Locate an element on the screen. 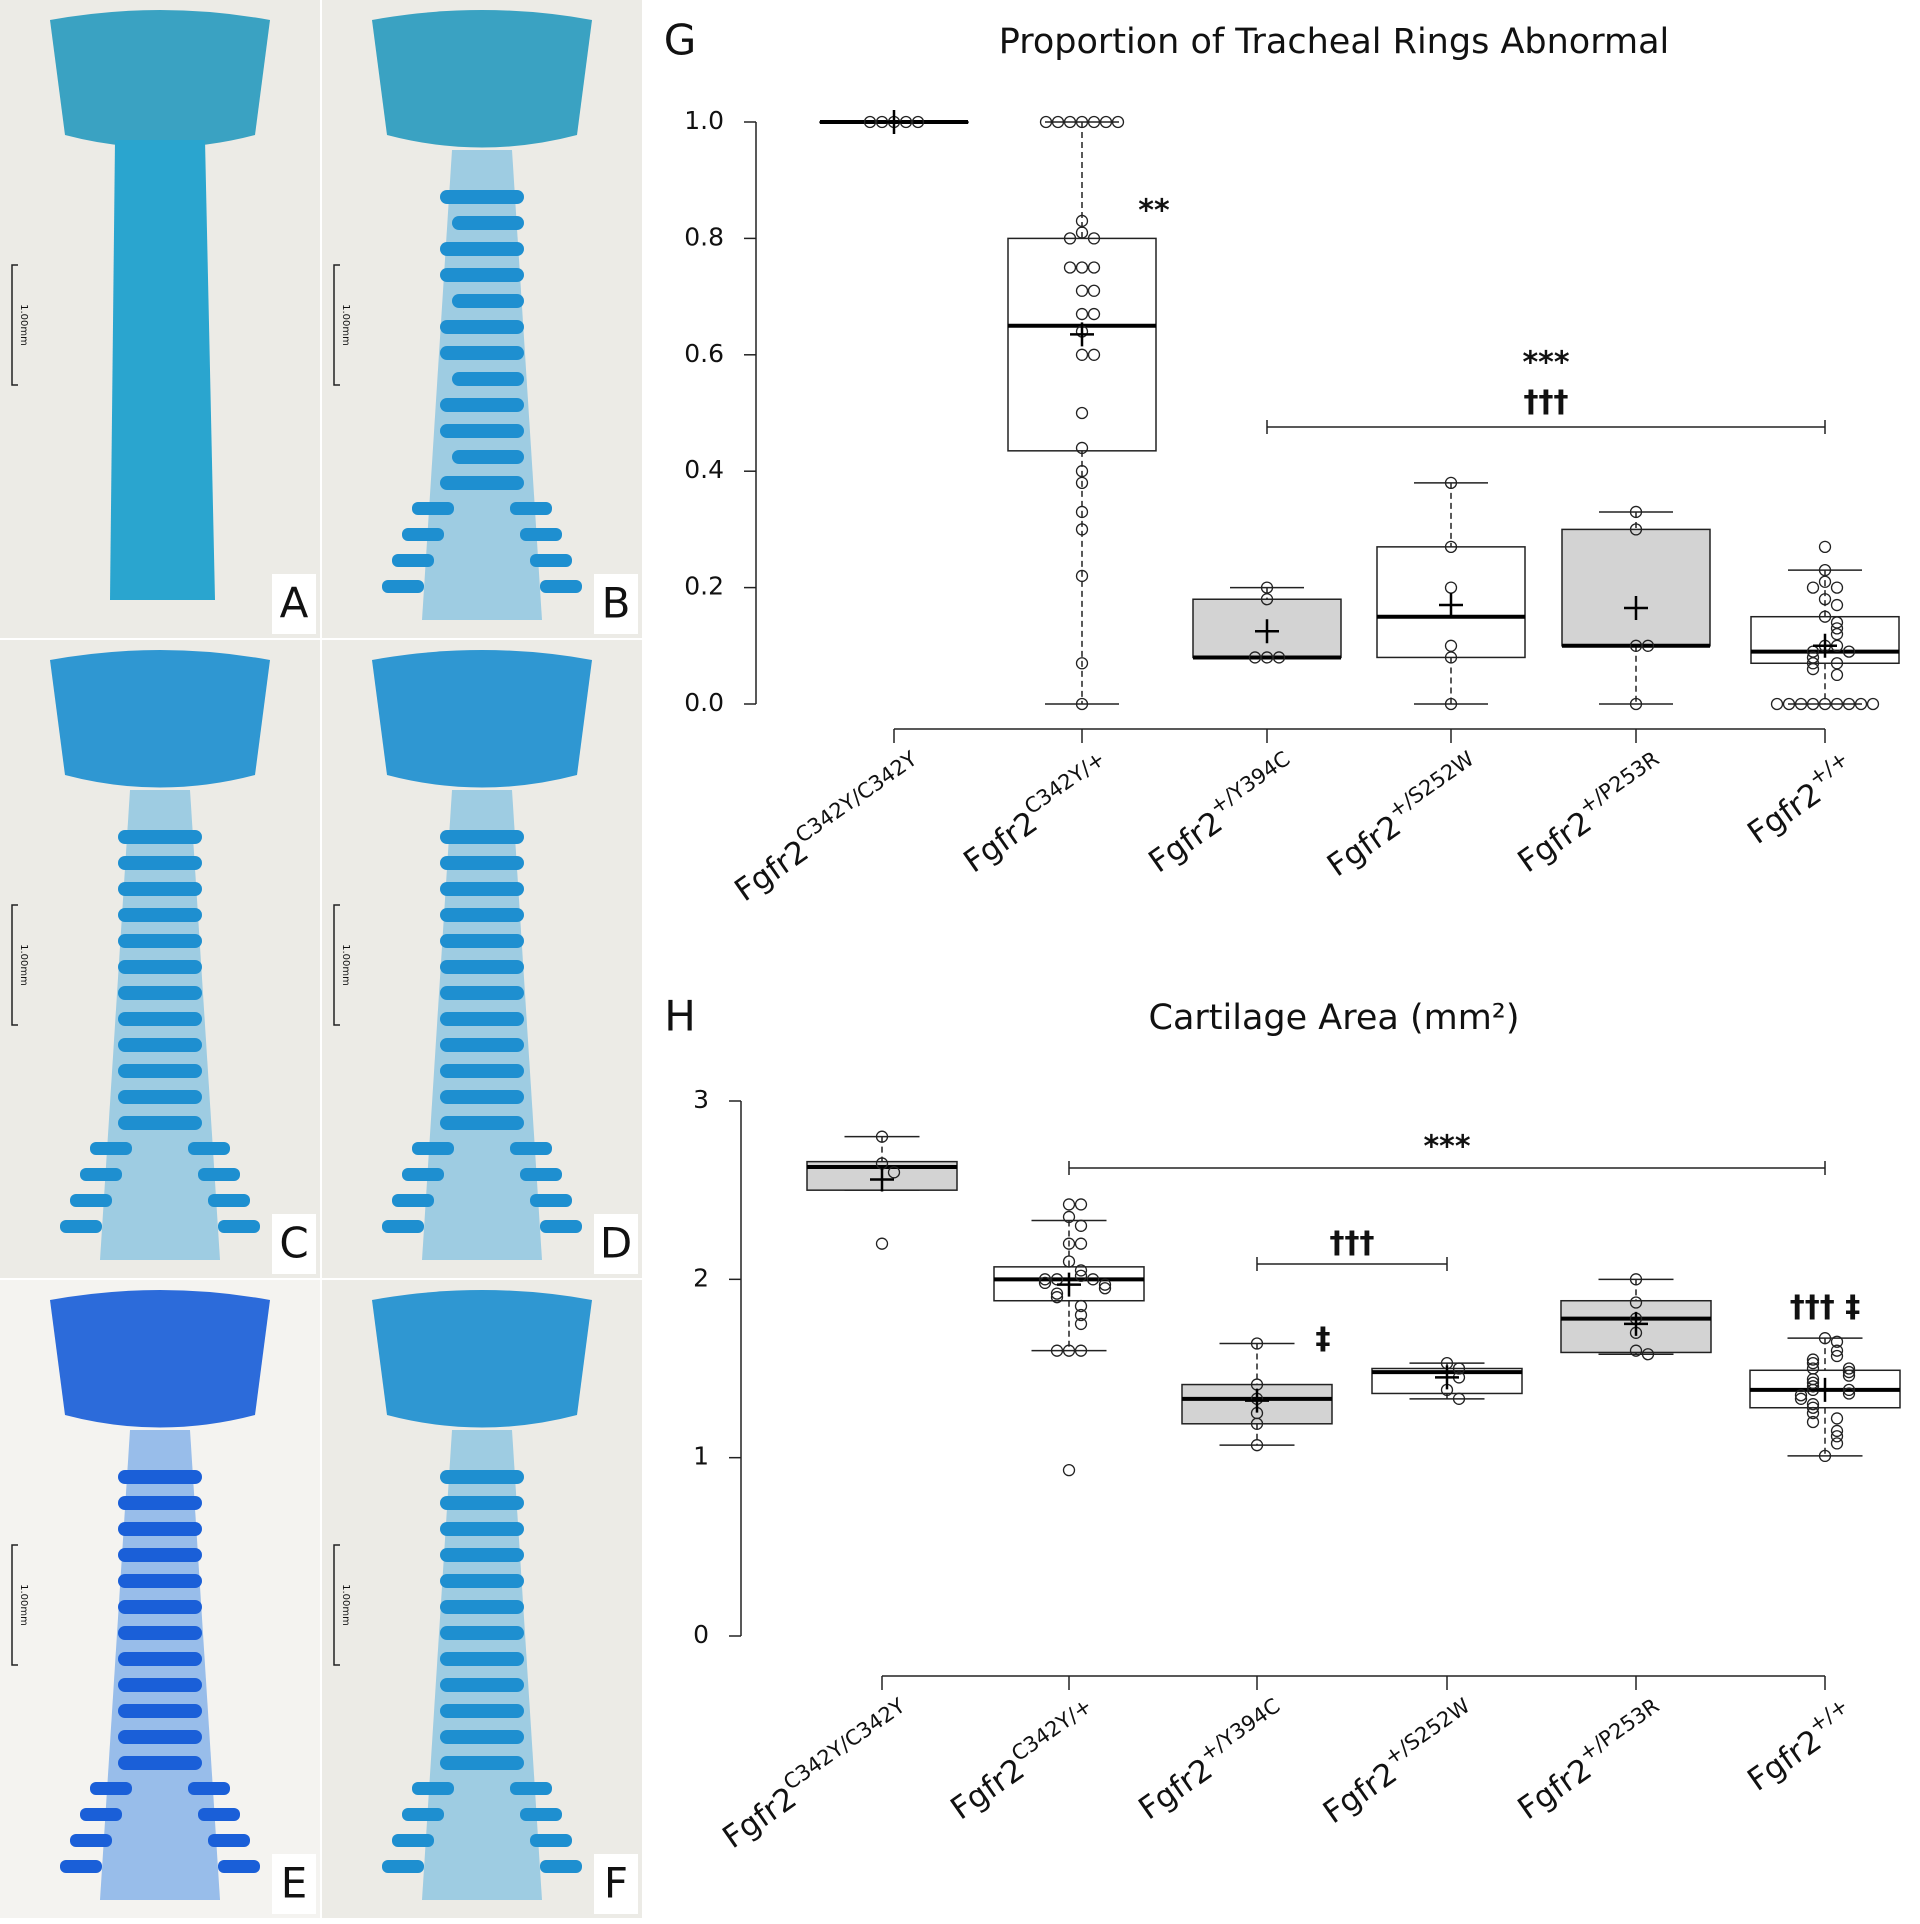 The width and height of the screenshot is (1920, 1924). panel-letter: A is located at coordinates (294, 603).